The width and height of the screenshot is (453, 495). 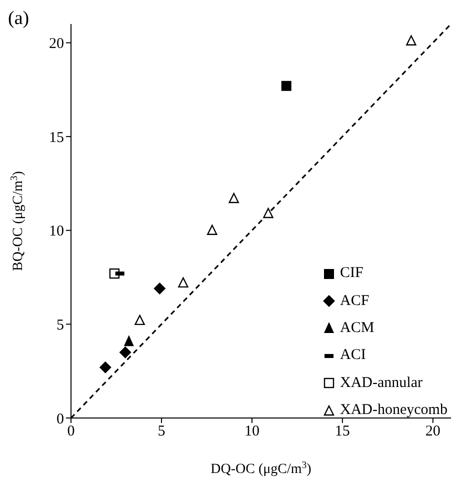 What do you see at coordinates (162, 432) in the screenshot?
I see `x-tick-label: 5` at bounding box center [162, 432].